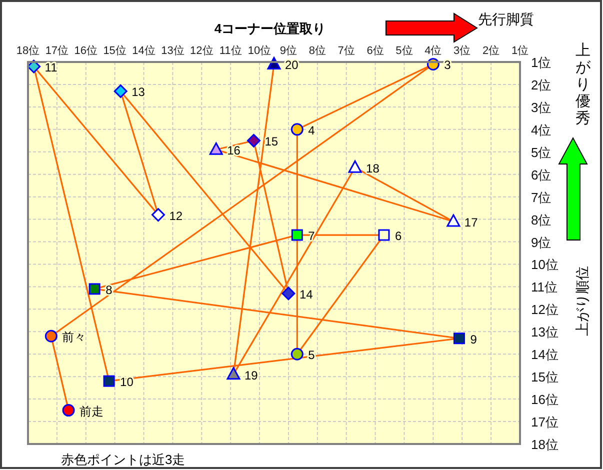  I want to click on point-label: 14, so click(306, 294).